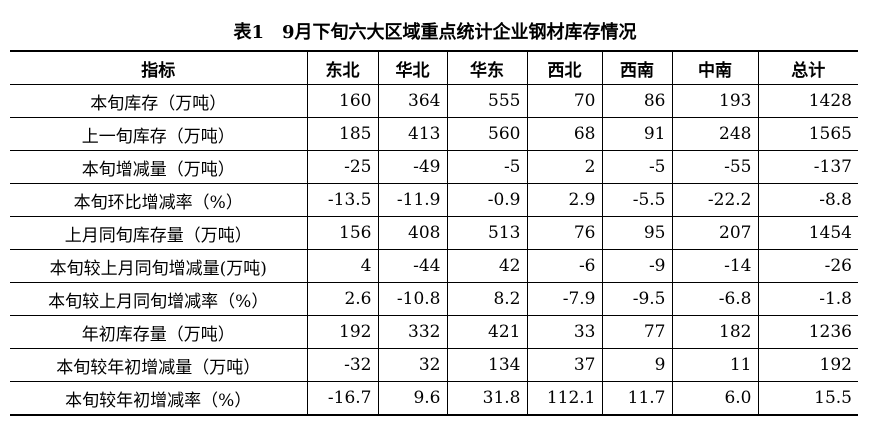  What do you see at coordinates (342, 266) in the screenshot?
I see `data-cell: 4` at bounding box center [342, 266].